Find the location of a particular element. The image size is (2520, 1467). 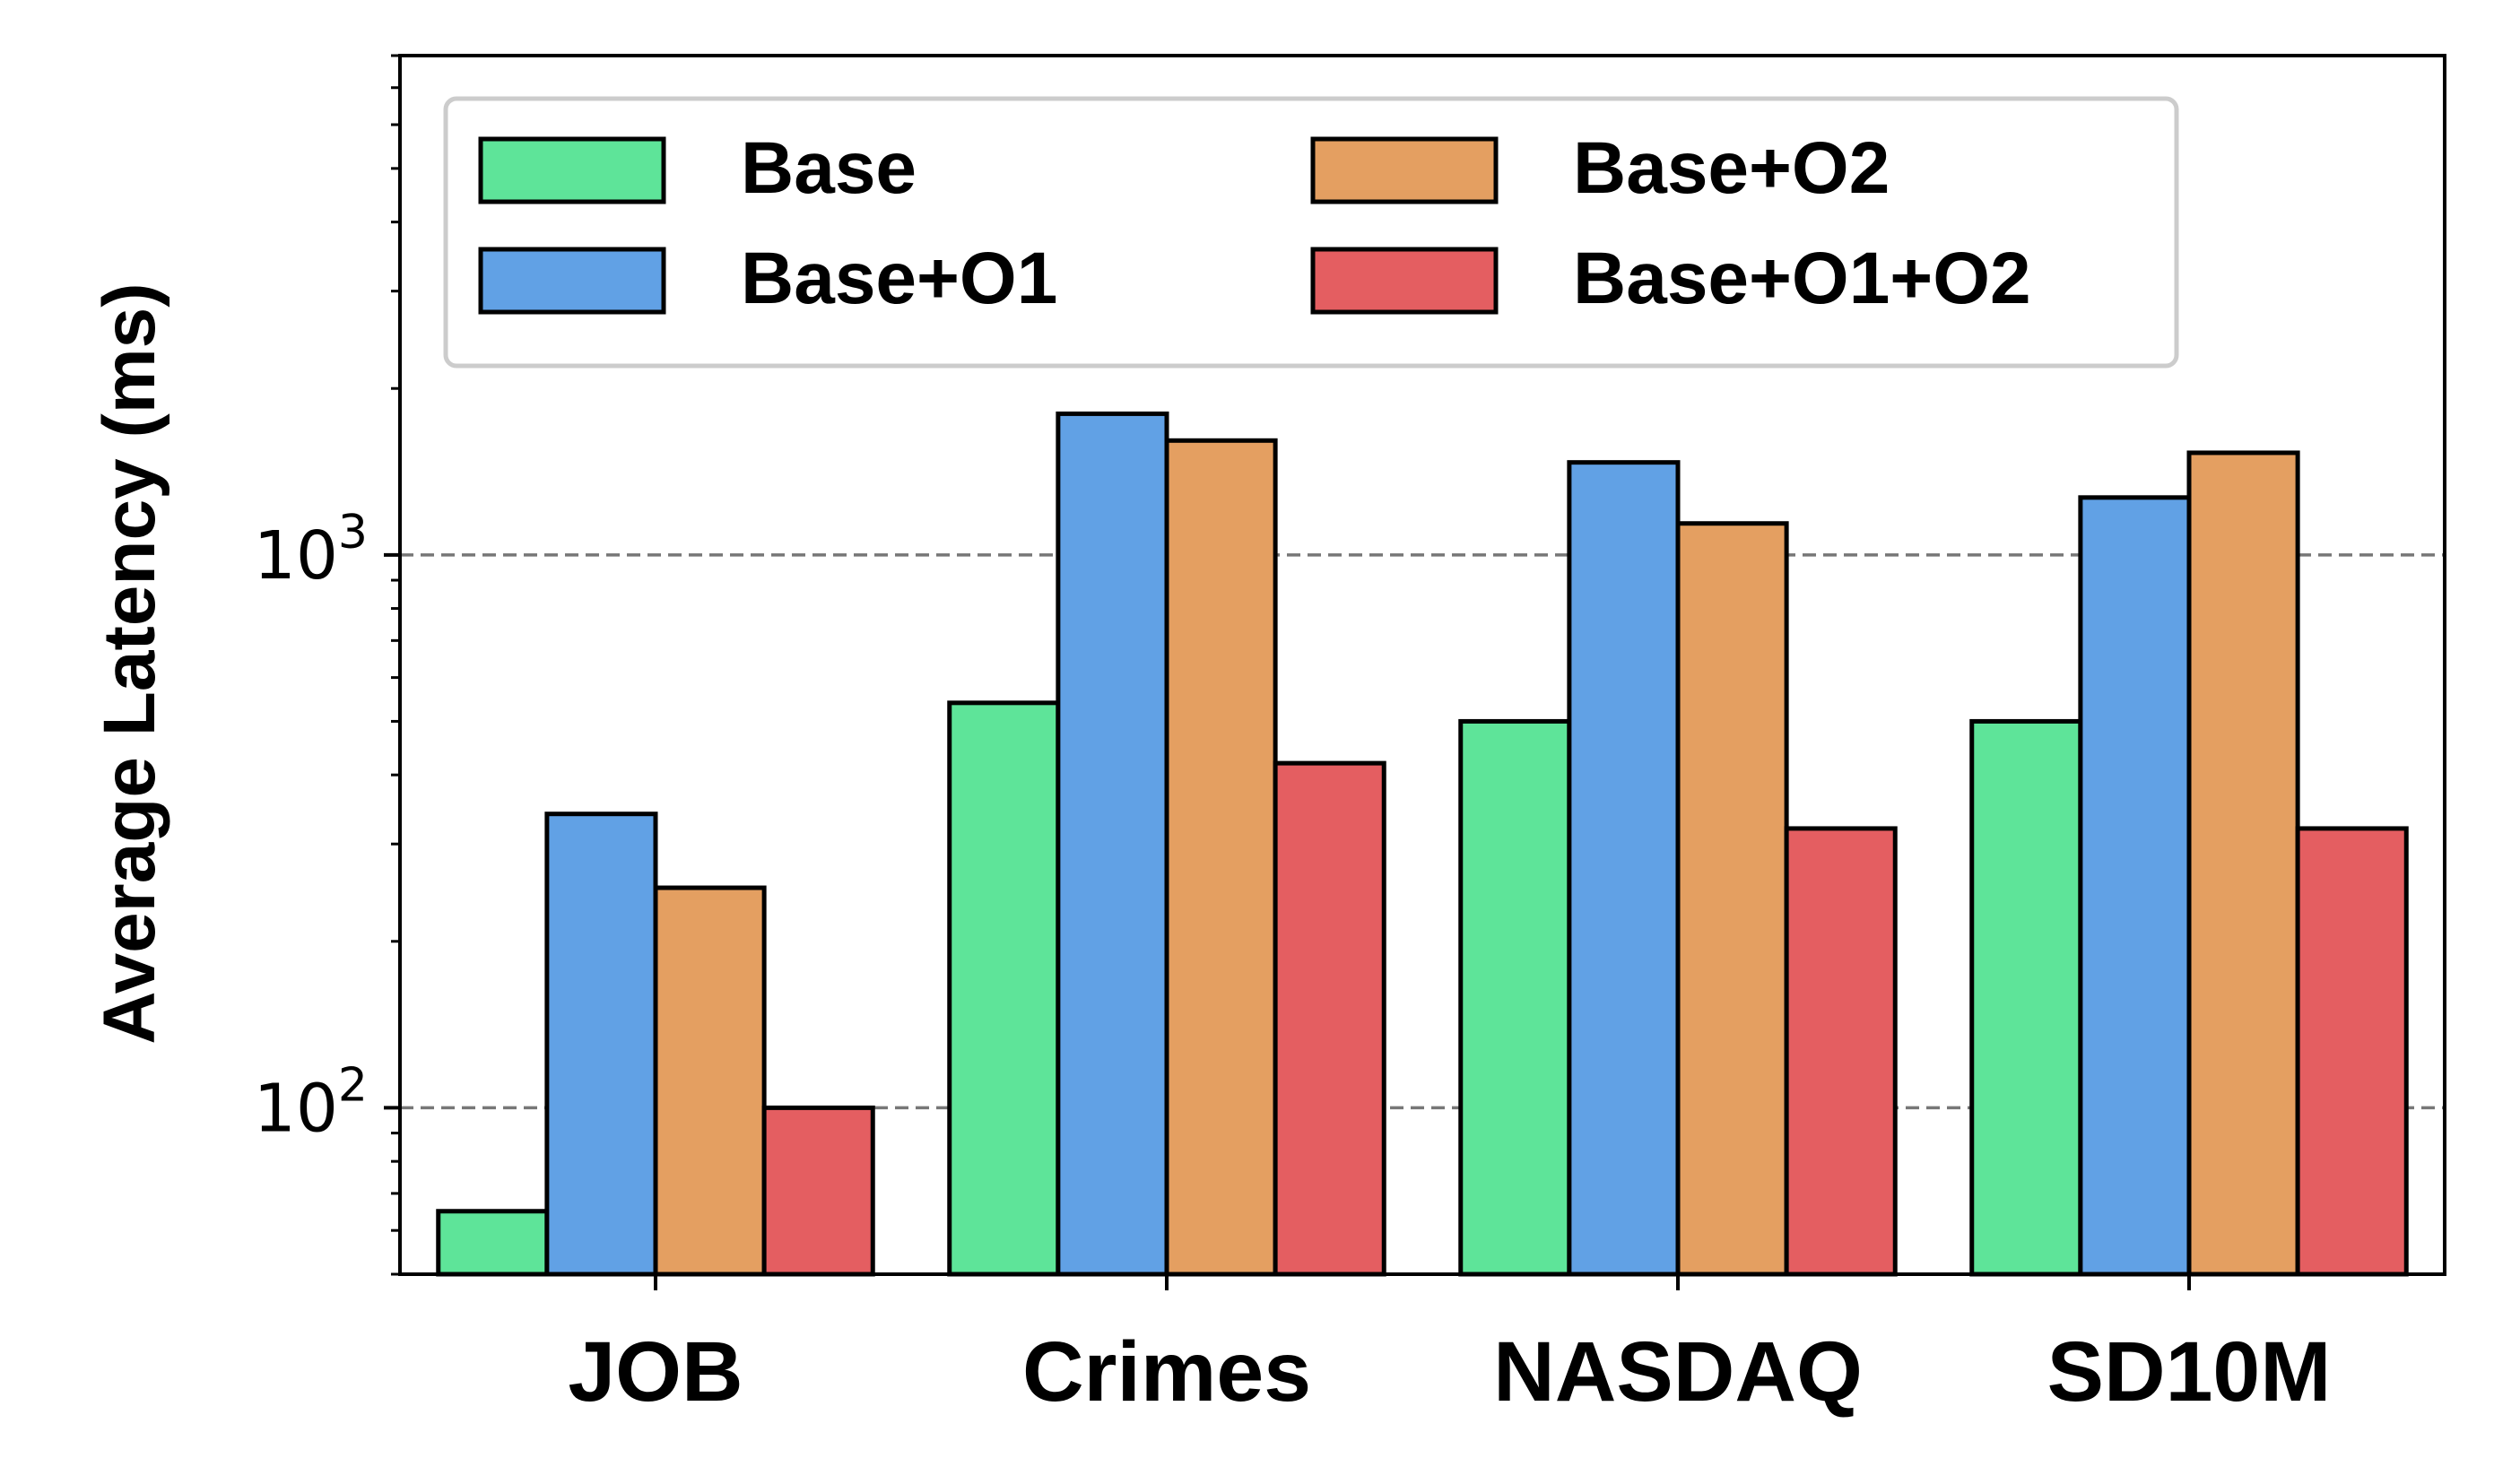

bar-job-base is located at coordinates (493, 1243).